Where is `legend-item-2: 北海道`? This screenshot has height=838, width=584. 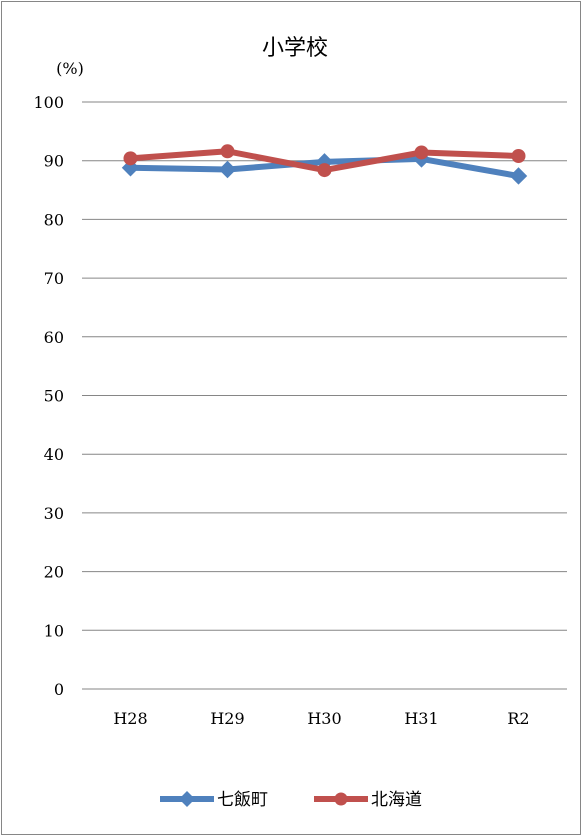
legend-item-2: 北海道 is located at coordinates (368, 800).